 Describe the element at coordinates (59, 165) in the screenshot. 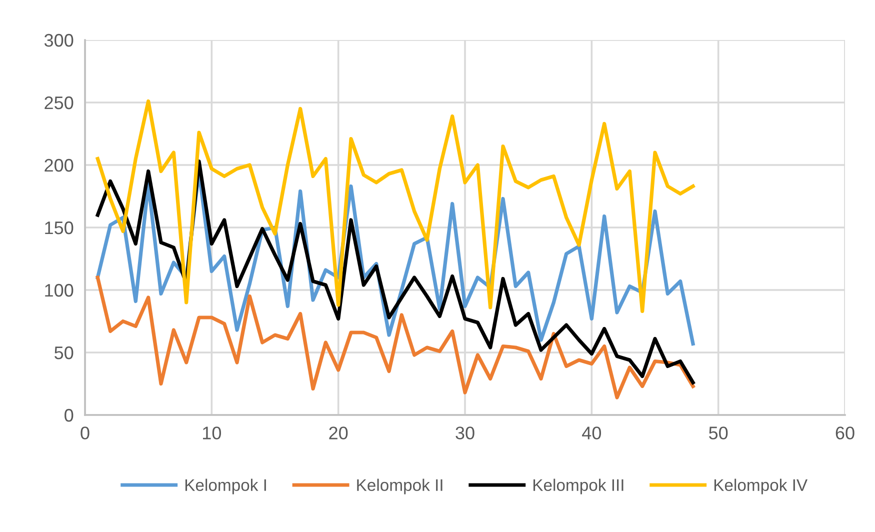

I see `y-tick-label: 200` at that location.